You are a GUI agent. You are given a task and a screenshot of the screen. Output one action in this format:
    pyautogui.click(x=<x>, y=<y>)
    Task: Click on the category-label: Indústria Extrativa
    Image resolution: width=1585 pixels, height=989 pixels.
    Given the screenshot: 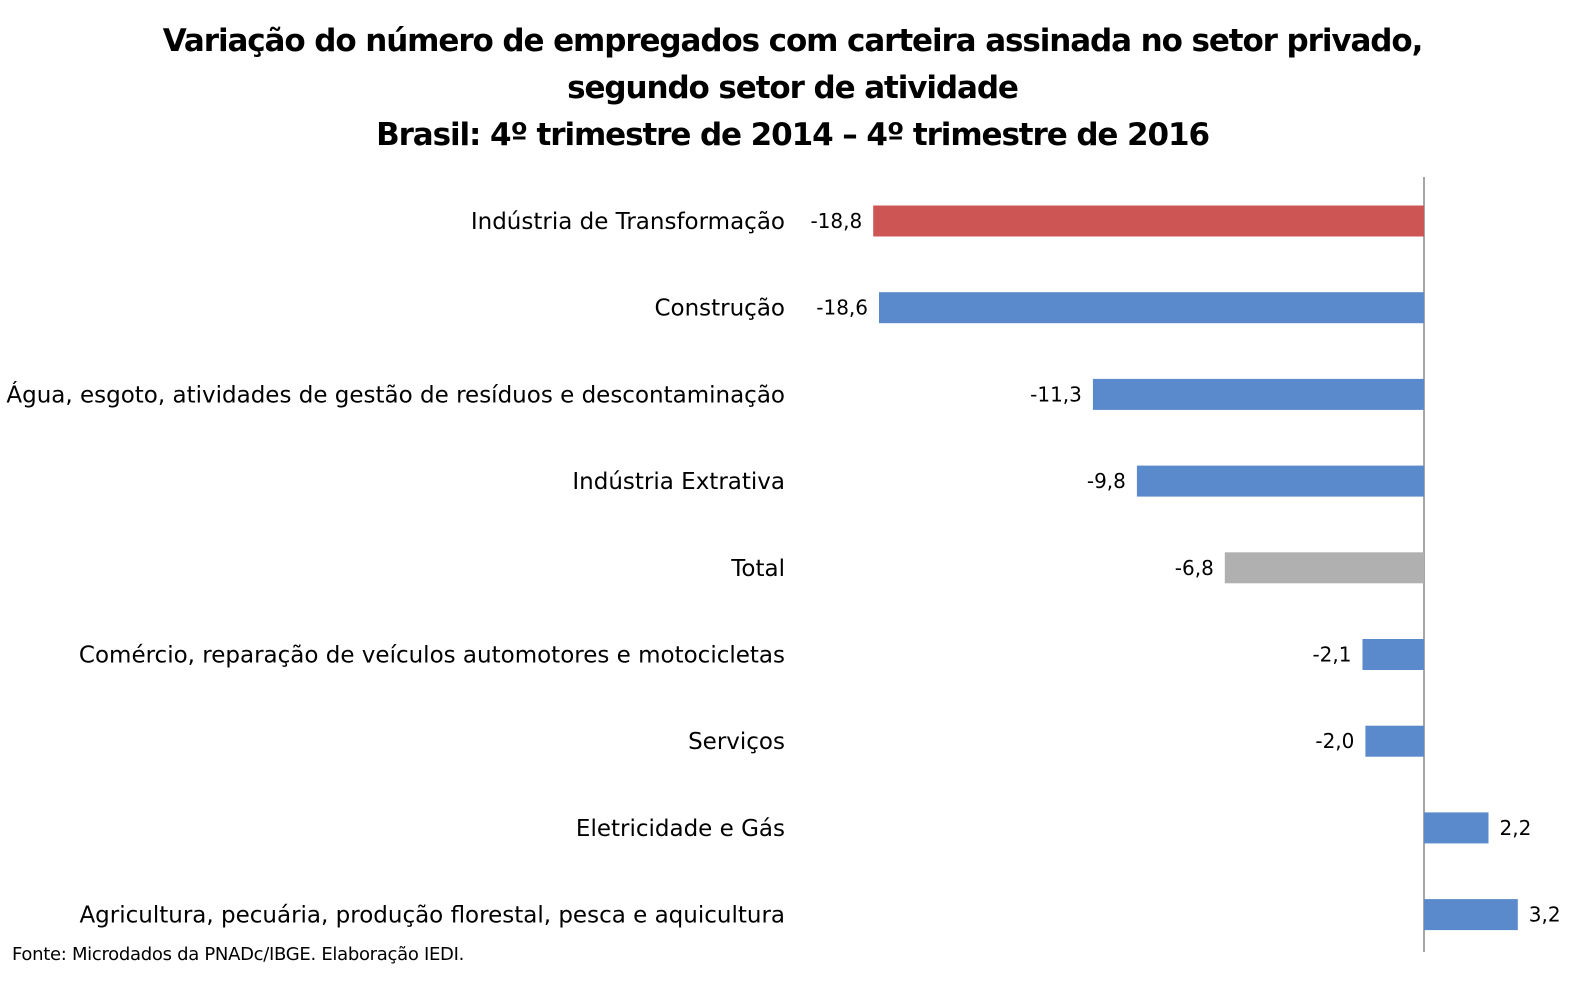 What is the action you would take?
    pyautogui.click(x=678, y=482)
    